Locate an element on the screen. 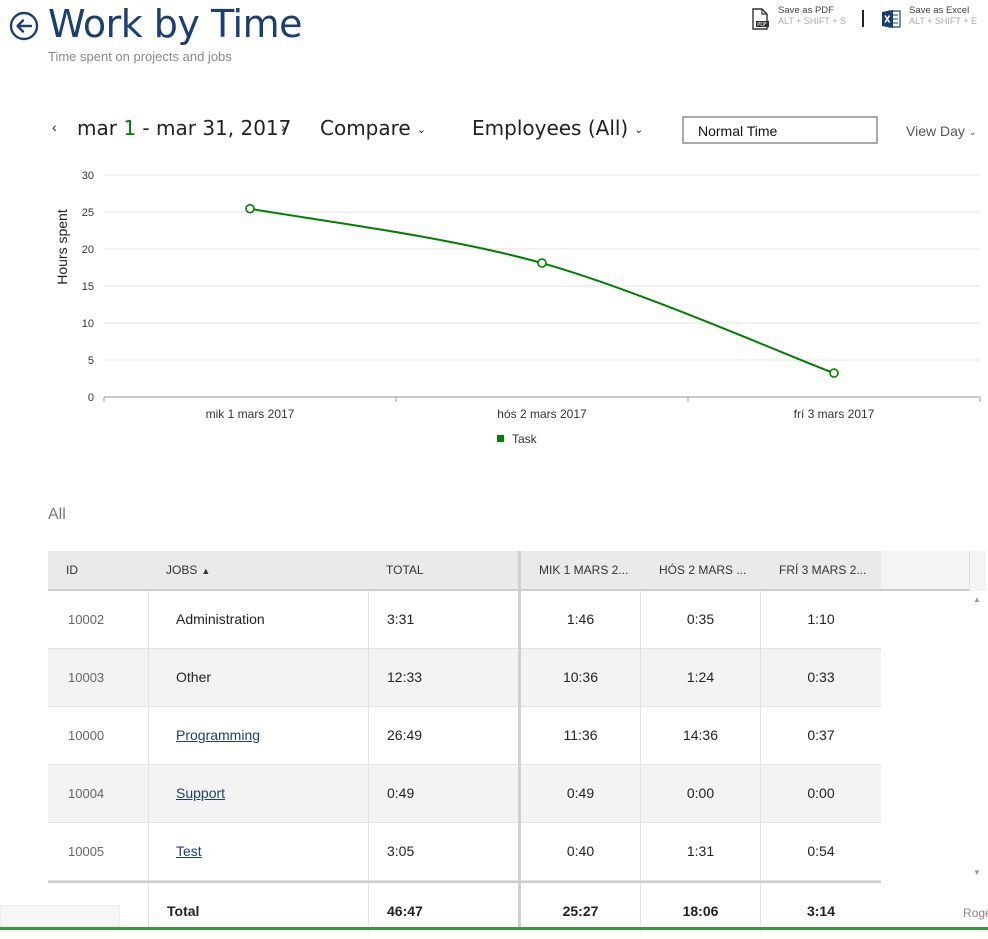 The image size is (988, 939). employees-dropdown: Employees (All) ⌄ is located at coordinates (557, 128).